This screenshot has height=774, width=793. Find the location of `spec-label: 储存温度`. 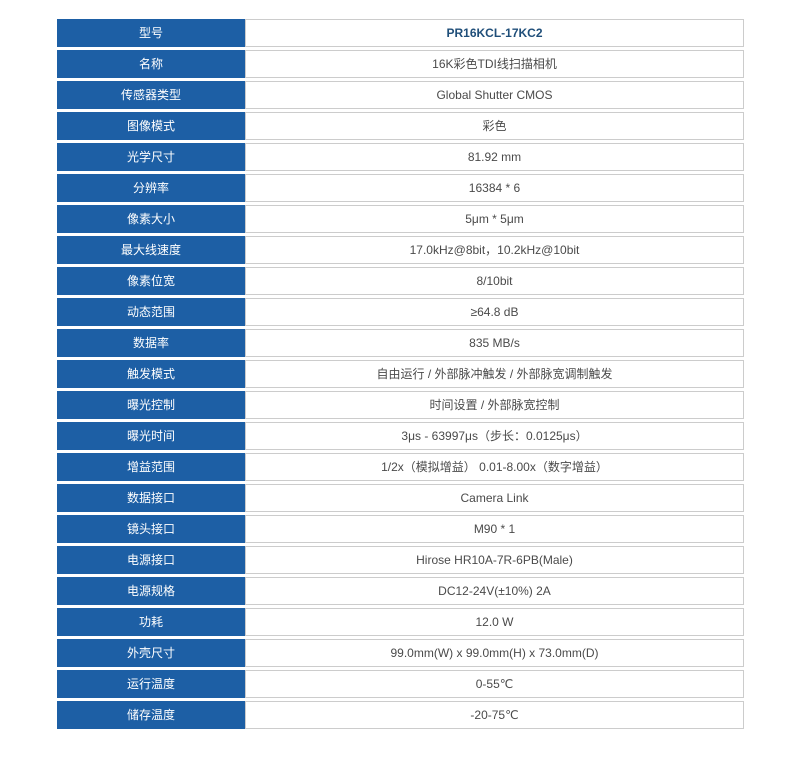

spec-label: 储存温度 is located at coordinates (151, 715).